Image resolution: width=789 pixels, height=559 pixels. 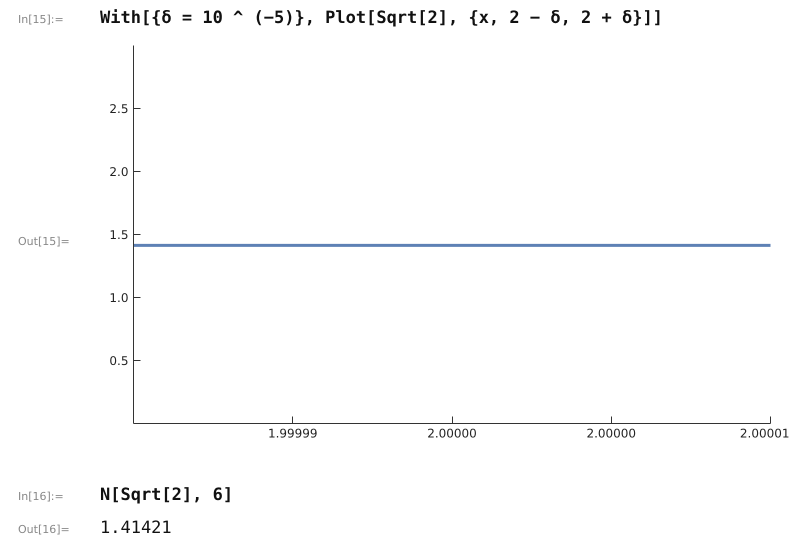 I want to click on text: In[15]:=, so click(x=41, y=20).